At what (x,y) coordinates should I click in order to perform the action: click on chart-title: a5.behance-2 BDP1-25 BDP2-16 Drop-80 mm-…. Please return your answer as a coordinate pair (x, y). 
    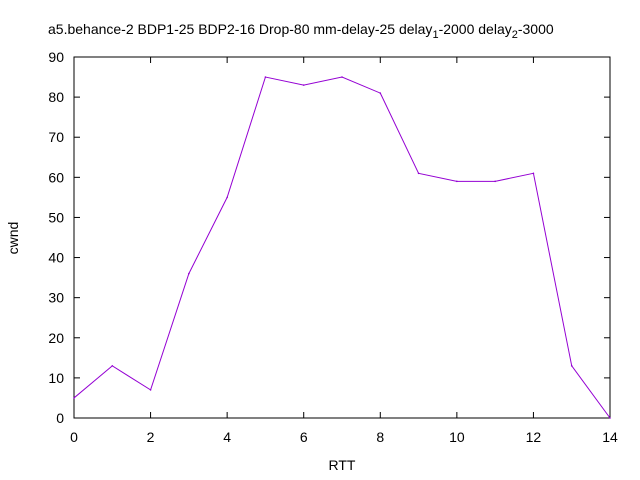
    Looking at the image, I should click on (301, 31).